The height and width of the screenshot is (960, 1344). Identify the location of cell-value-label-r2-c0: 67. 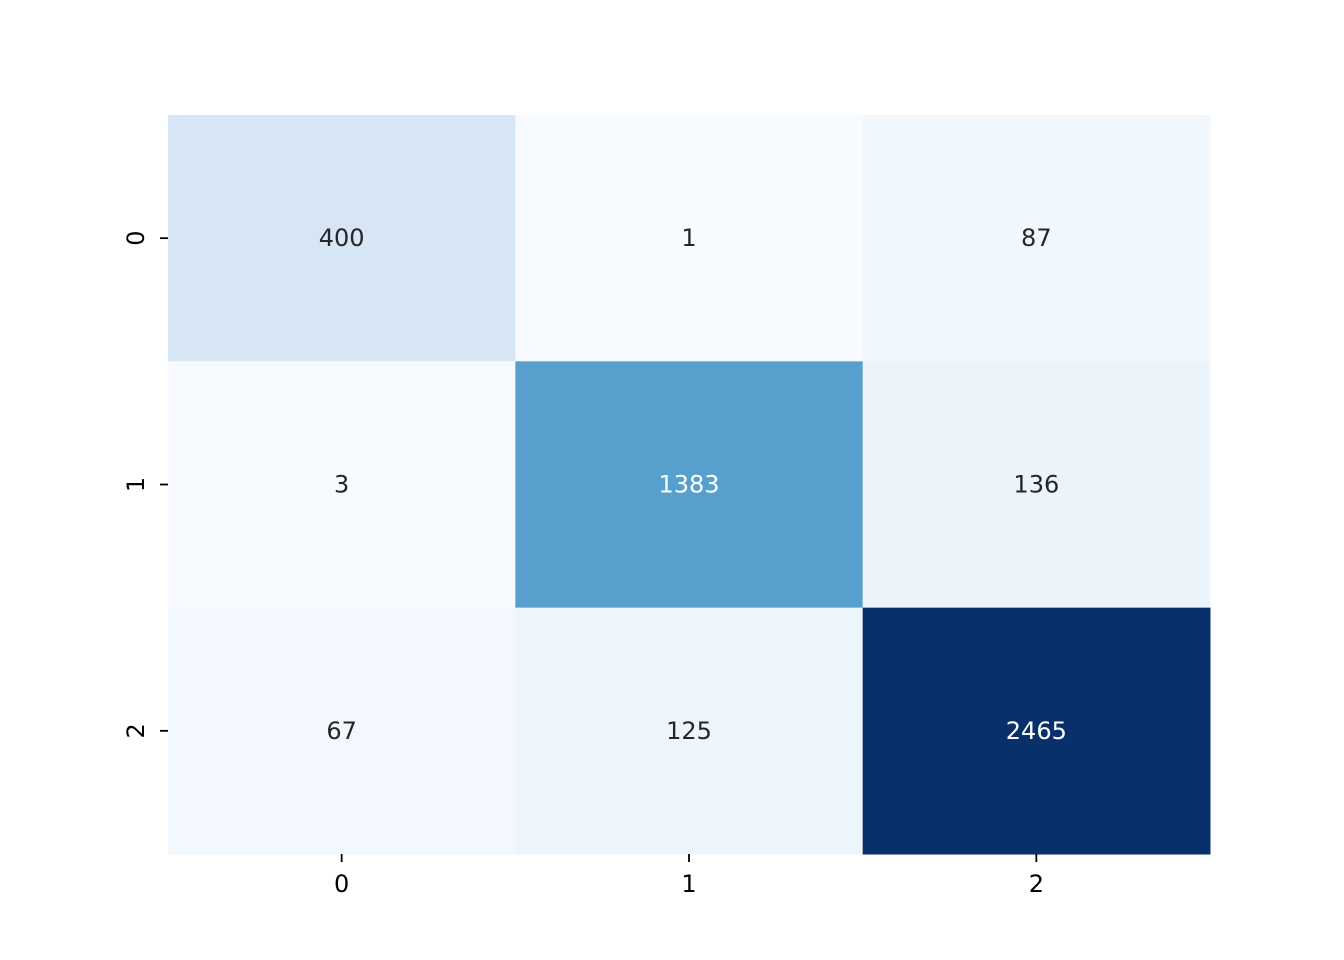
(341, 731).